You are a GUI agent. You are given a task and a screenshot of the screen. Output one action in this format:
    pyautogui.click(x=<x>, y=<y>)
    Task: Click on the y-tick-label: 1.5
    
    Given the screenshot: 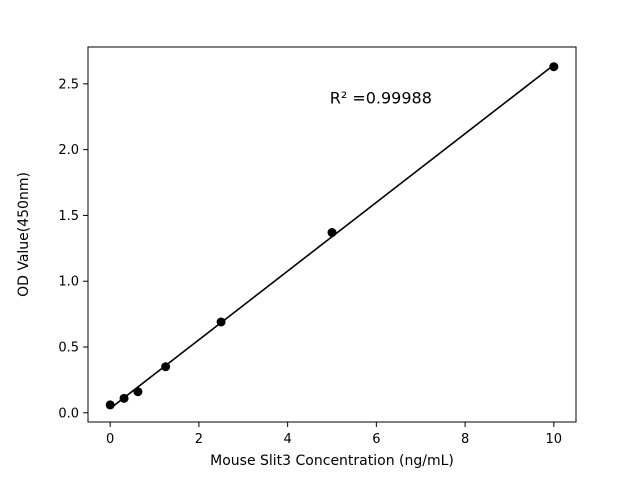 What is the action you would take?
    pyautogui.click(x=68, y=216)
    